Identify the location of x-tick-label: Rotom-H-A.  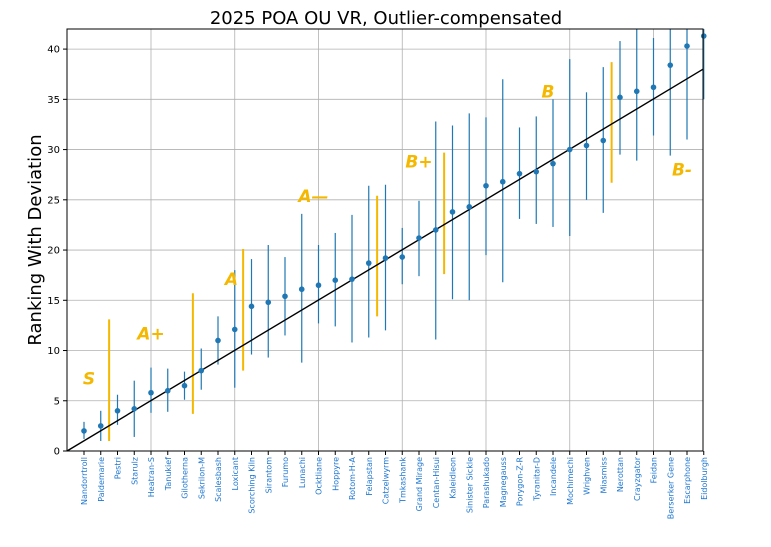
(352, 478).